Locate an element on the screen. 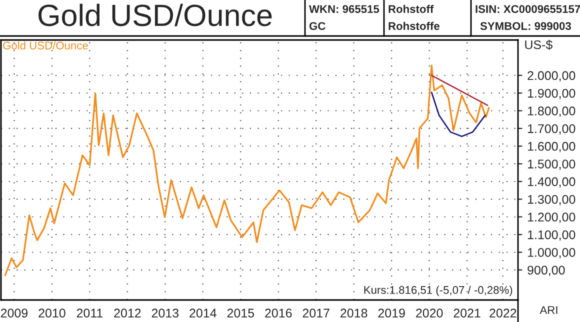 Image resolution: width=580 pixels, height=322 pixels. x-tick-label: 2015 is located at coordinates (240, 313).